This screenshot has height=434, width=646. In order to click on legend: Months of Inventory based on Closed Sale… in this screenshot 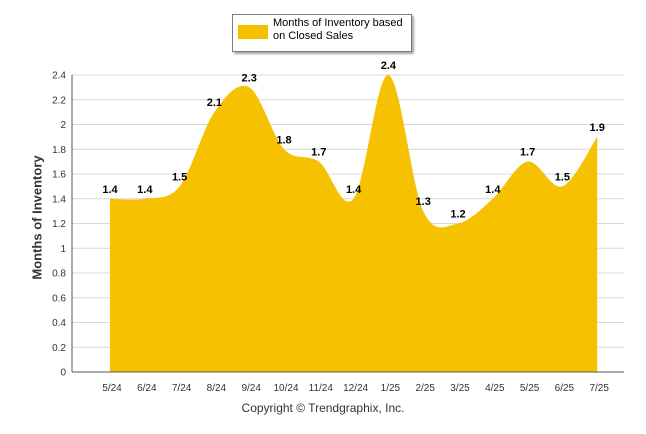, I will do `click(322, 33)`.